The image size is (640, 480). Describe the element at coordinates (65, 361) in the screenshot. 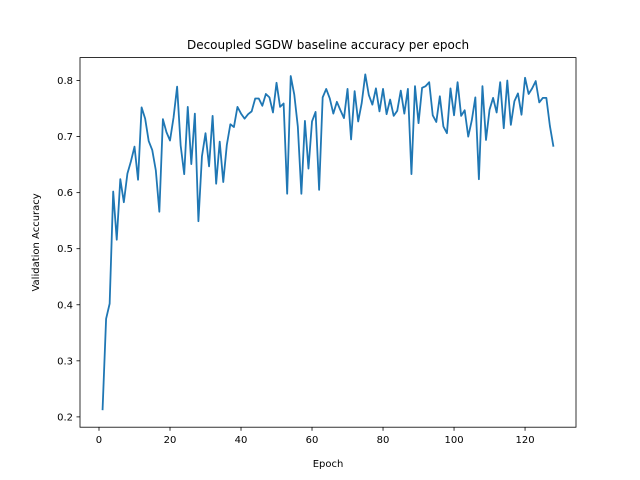

I see `y-tick-label: 0.3` at that location.